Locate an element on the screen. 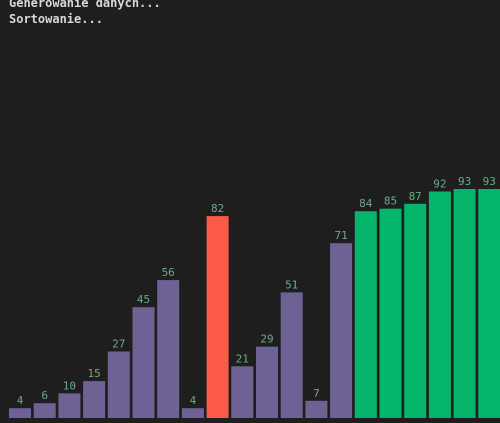 This screenshot has height=423, width=500. bar-value-label: 85 is located at coordinates (390, 201).